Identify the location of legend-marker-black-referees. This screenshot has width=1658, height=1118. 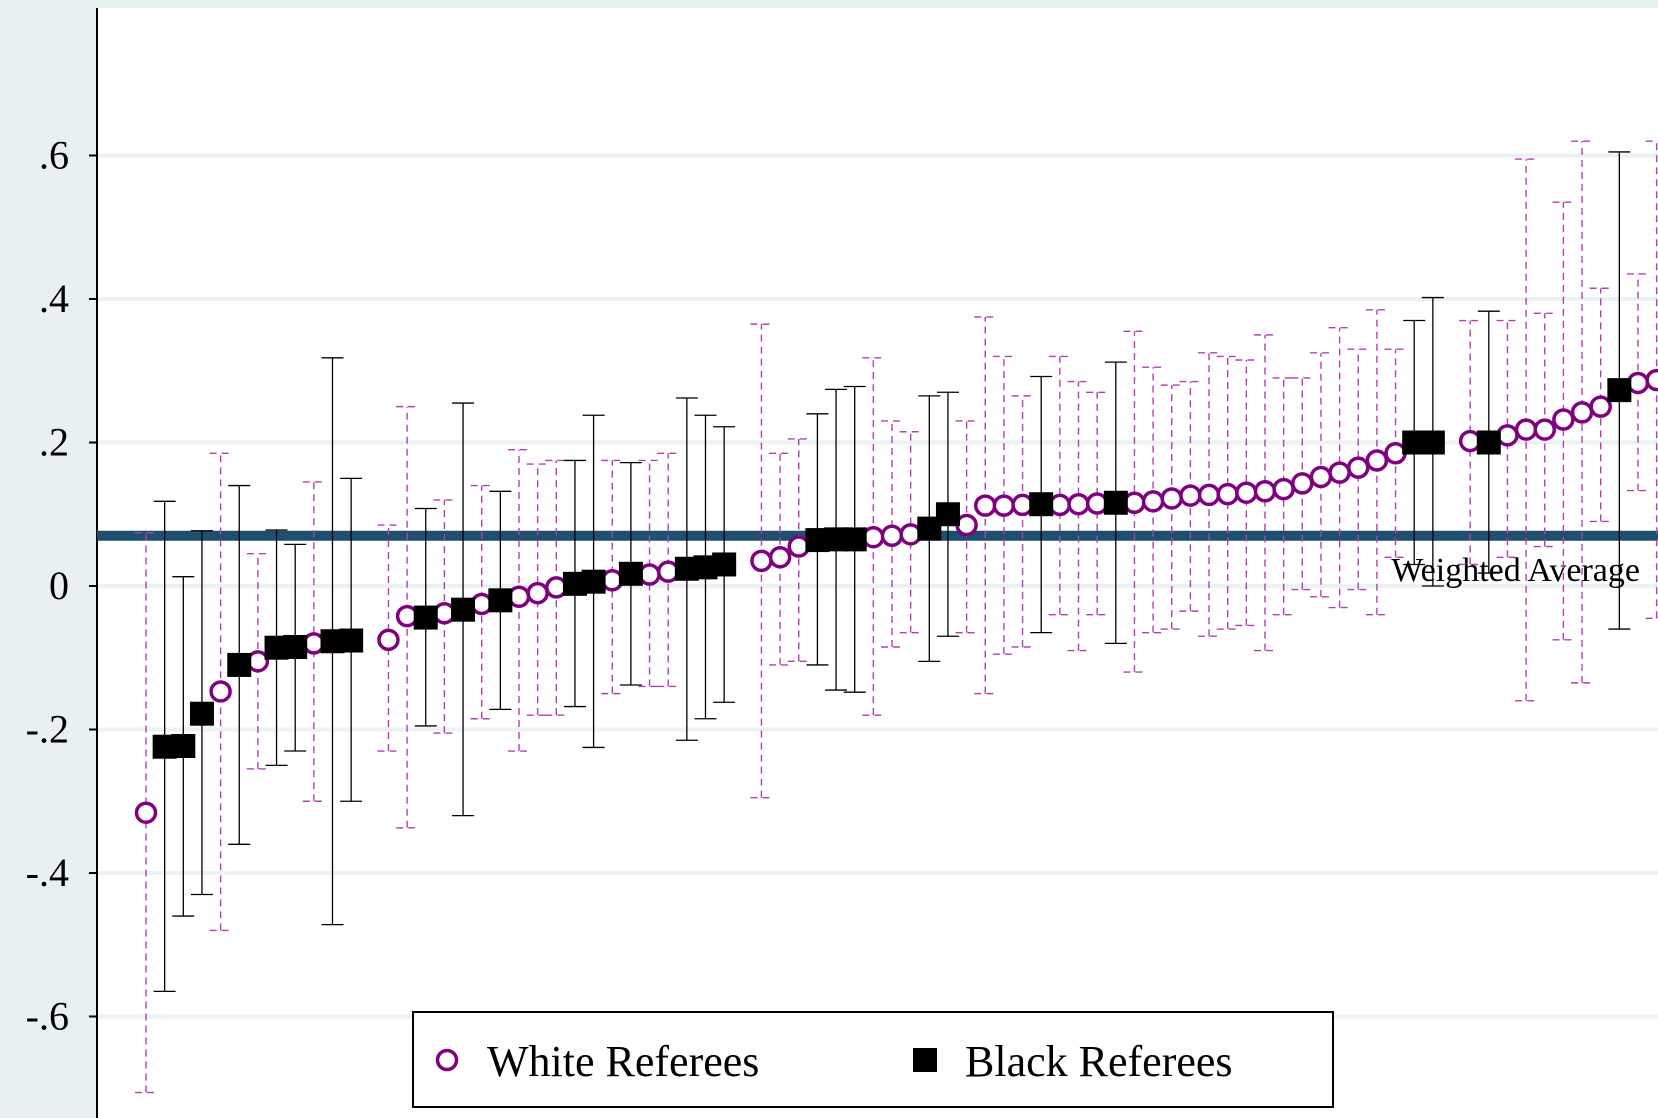
(925, 1060).